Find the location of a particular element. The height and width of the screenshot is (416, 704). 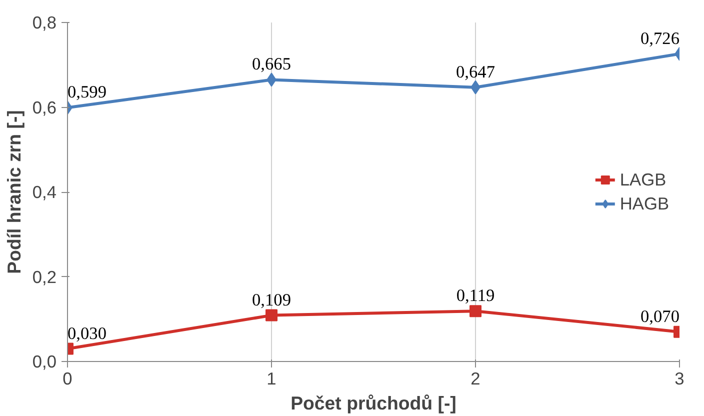

x-axis-title: Počet průchodů [-] is located at coordinates (373, 403).